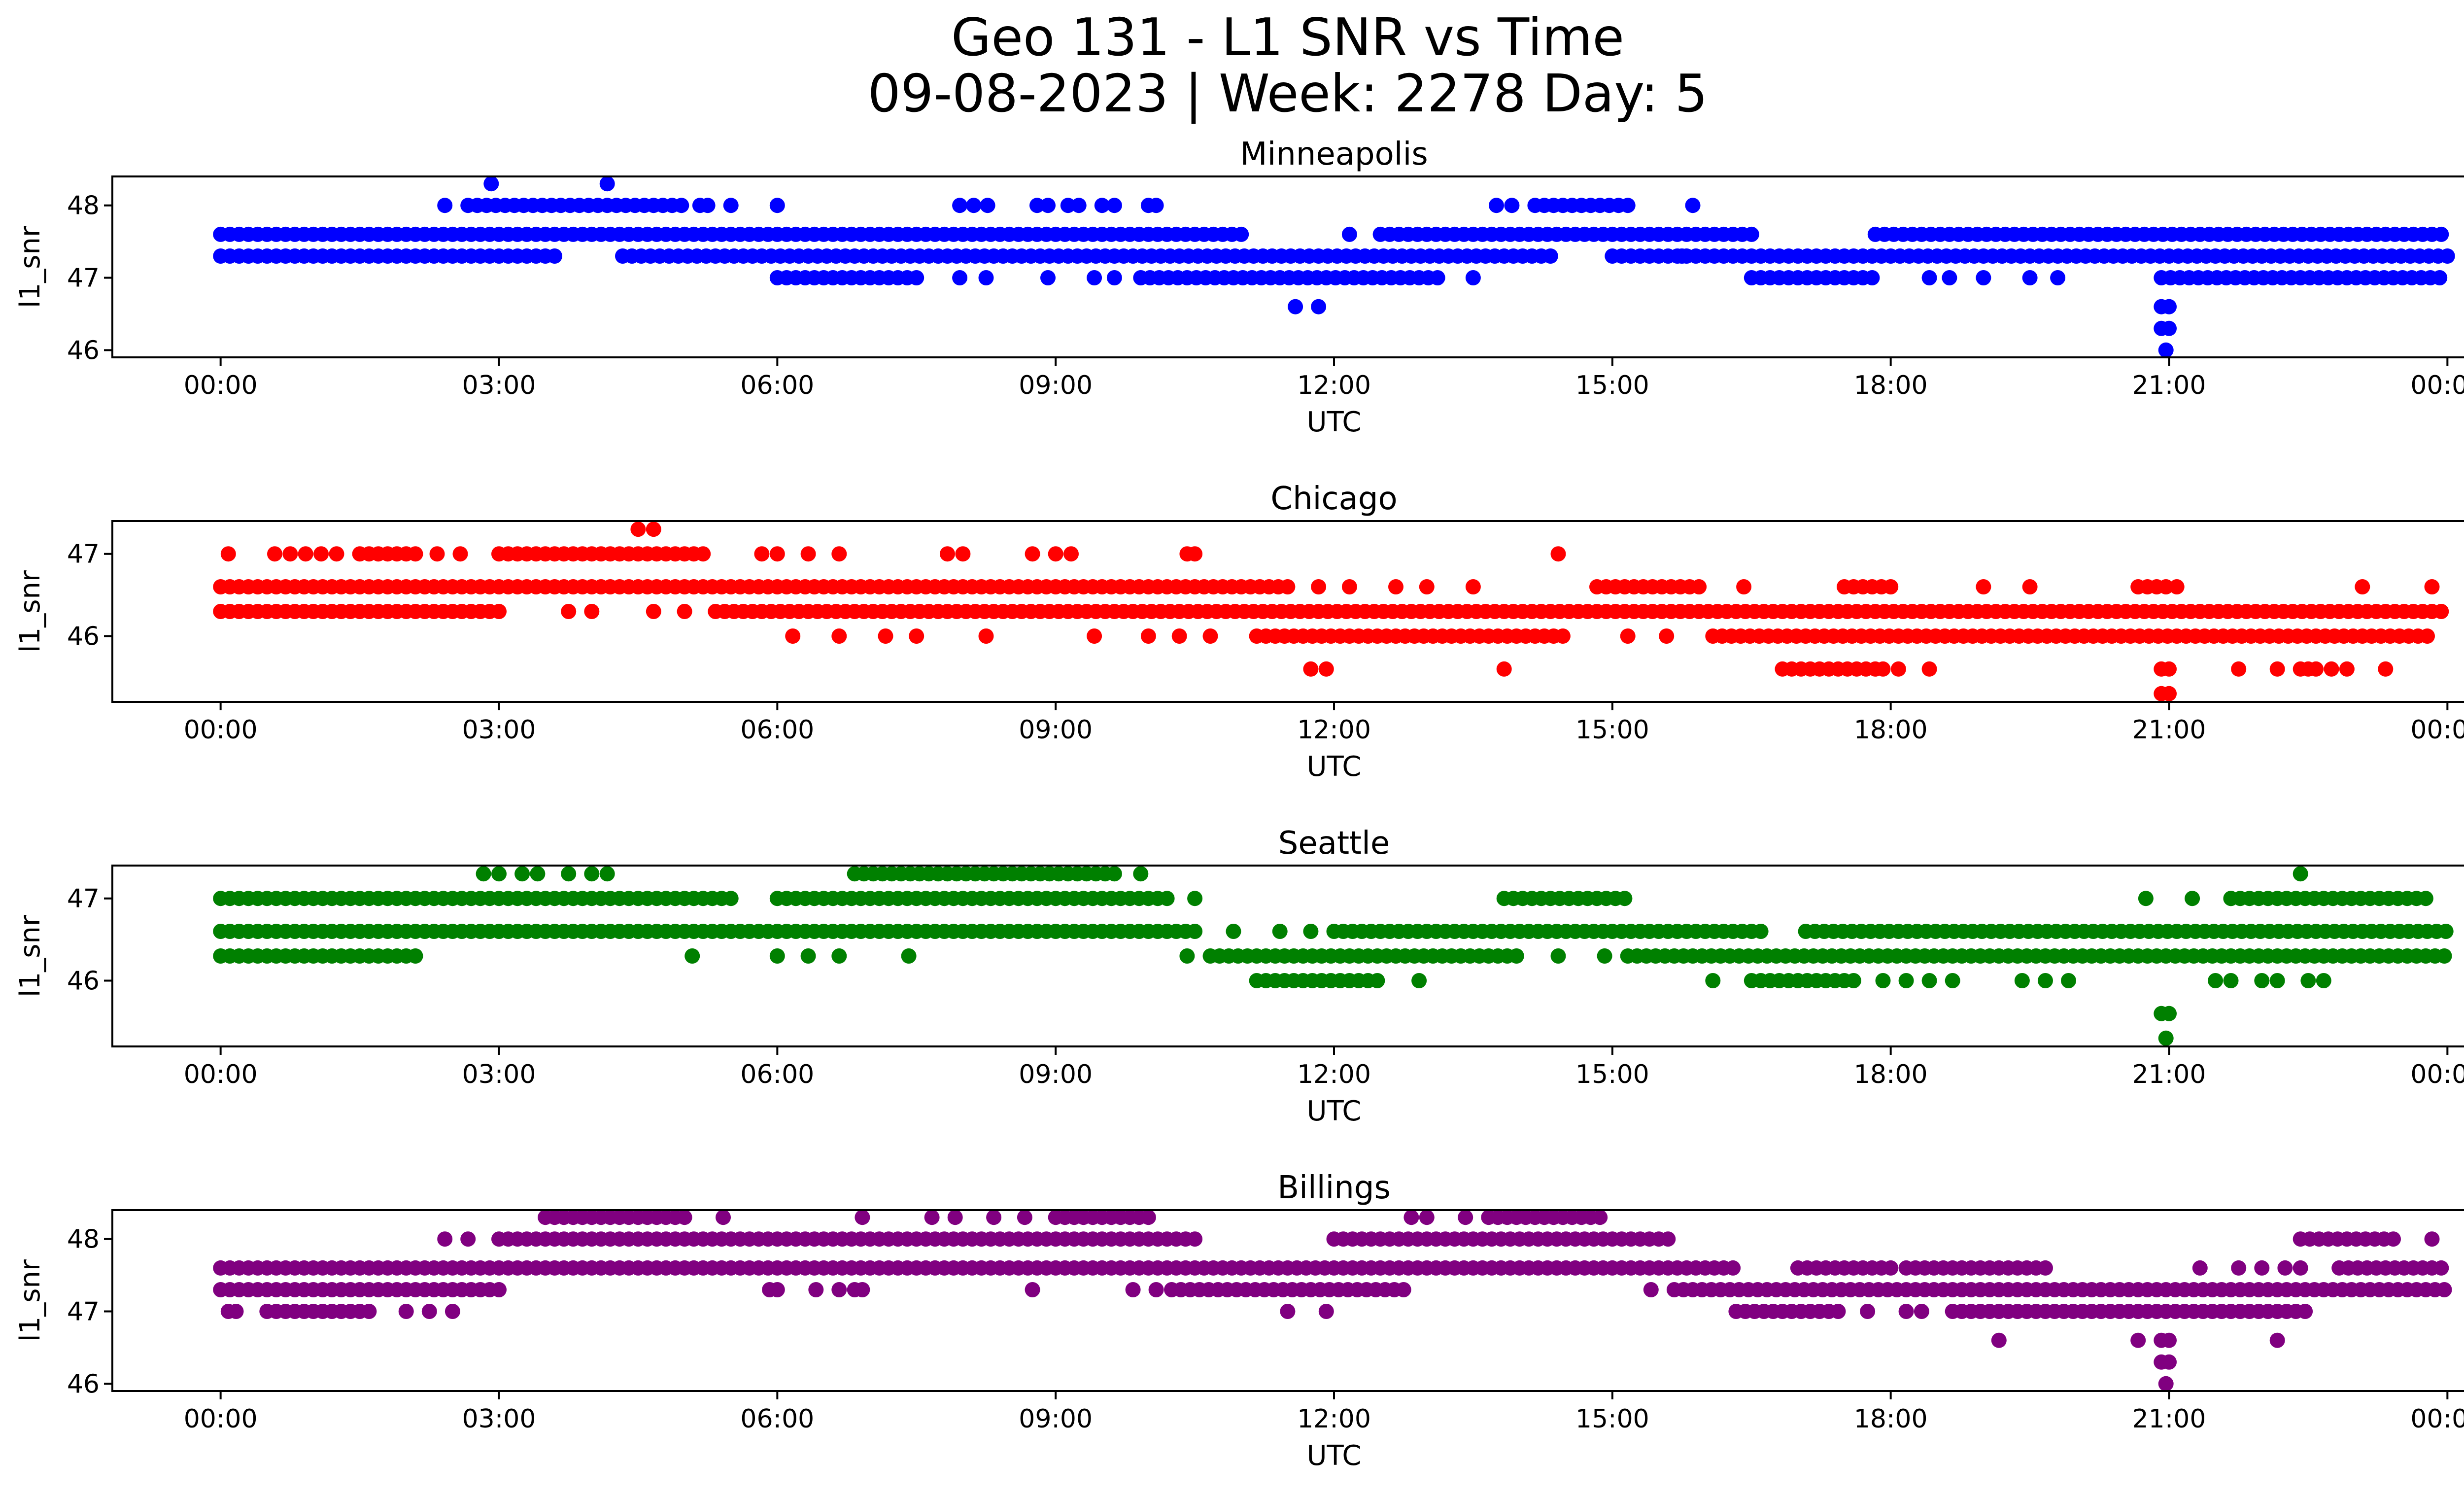 Image resolution: width=2464 pixels, height=1495 pixels. What do you see at coordinates (1334, 1188) in the screenshot?
I see `subplot-title: Billings` at bounding box center [1334, 1188].